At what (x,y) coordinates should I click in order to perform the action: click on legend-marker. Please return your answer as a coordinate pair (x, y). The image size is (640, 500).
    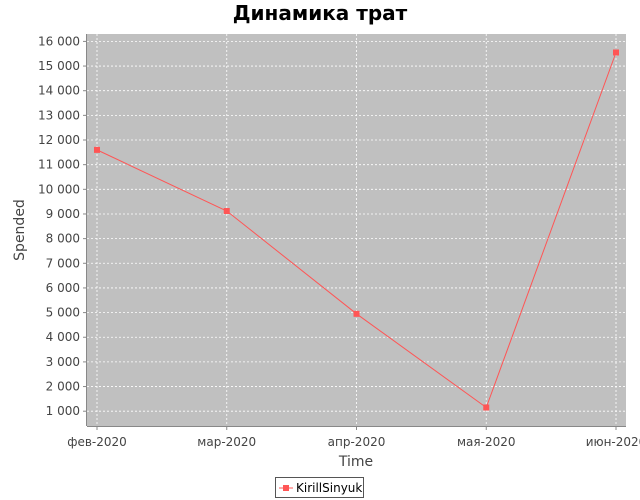
    Looking at the image, I should click on (286, 488).